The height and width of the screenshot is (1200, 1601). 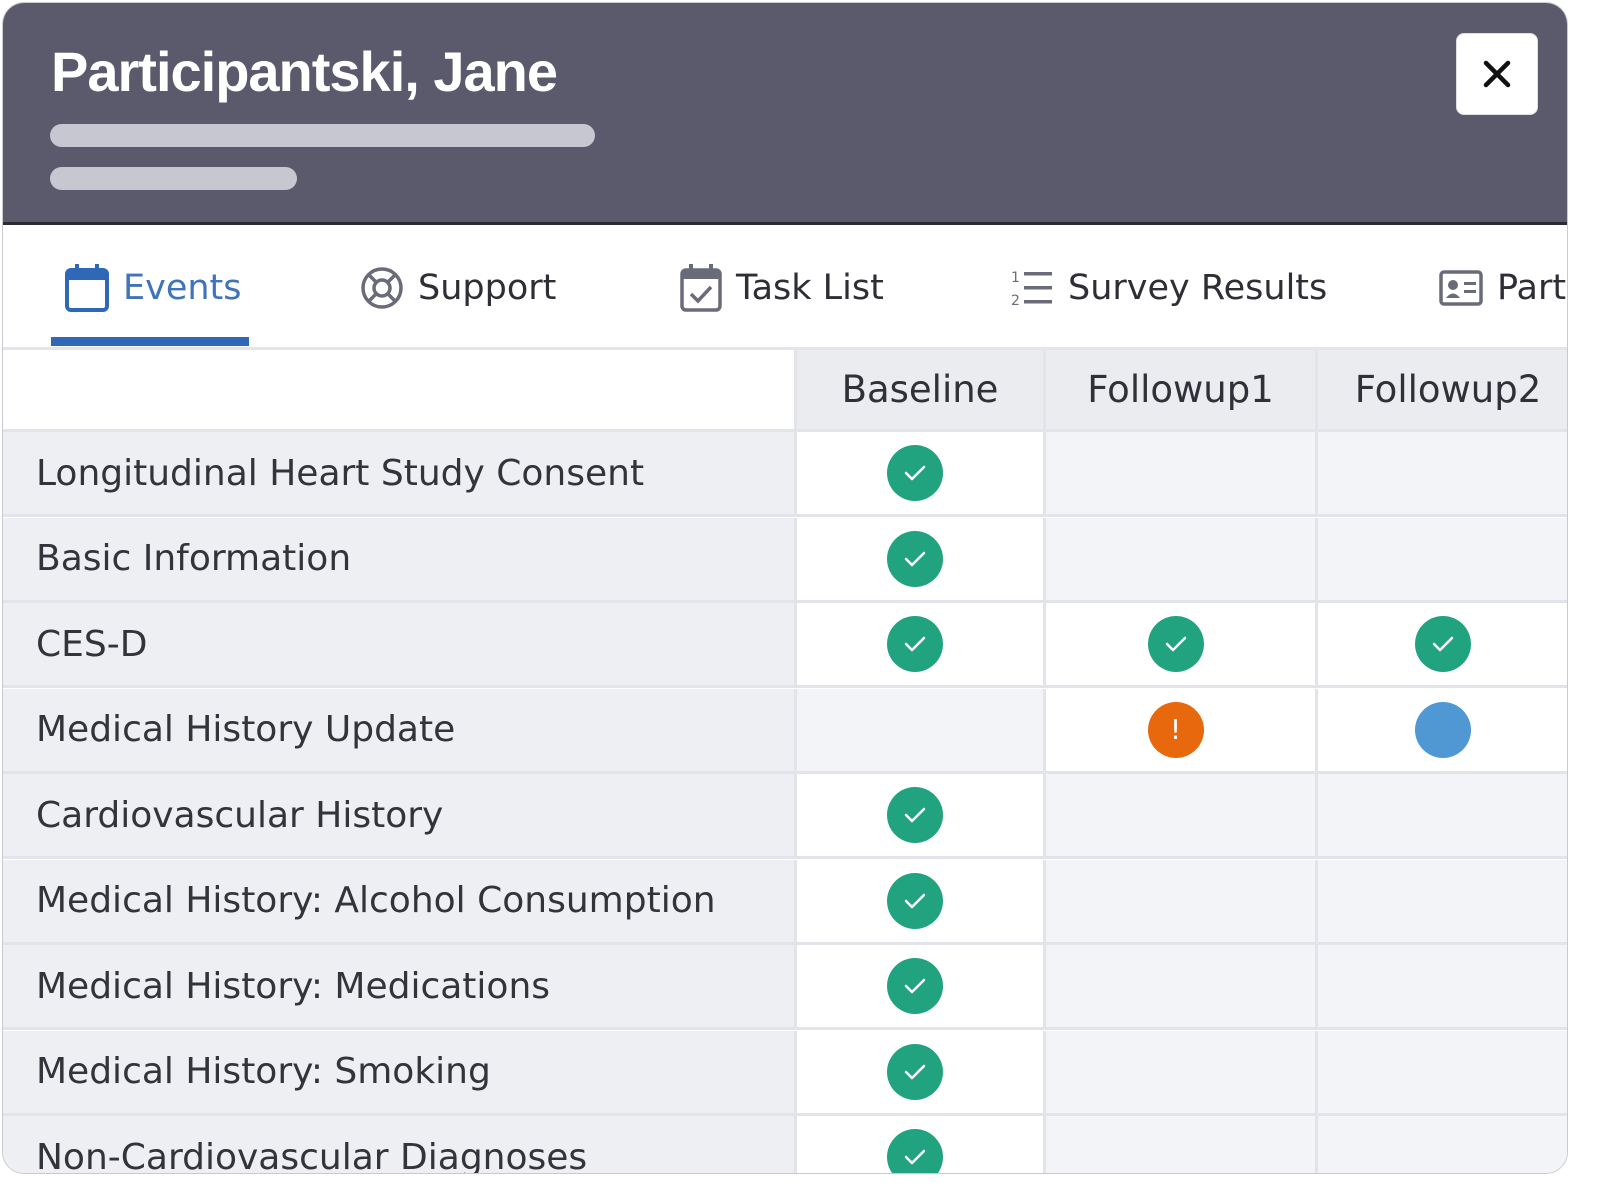 I want to click on tab-survey-results: 1 2 Survey Results, so click(x=1168, y=287).